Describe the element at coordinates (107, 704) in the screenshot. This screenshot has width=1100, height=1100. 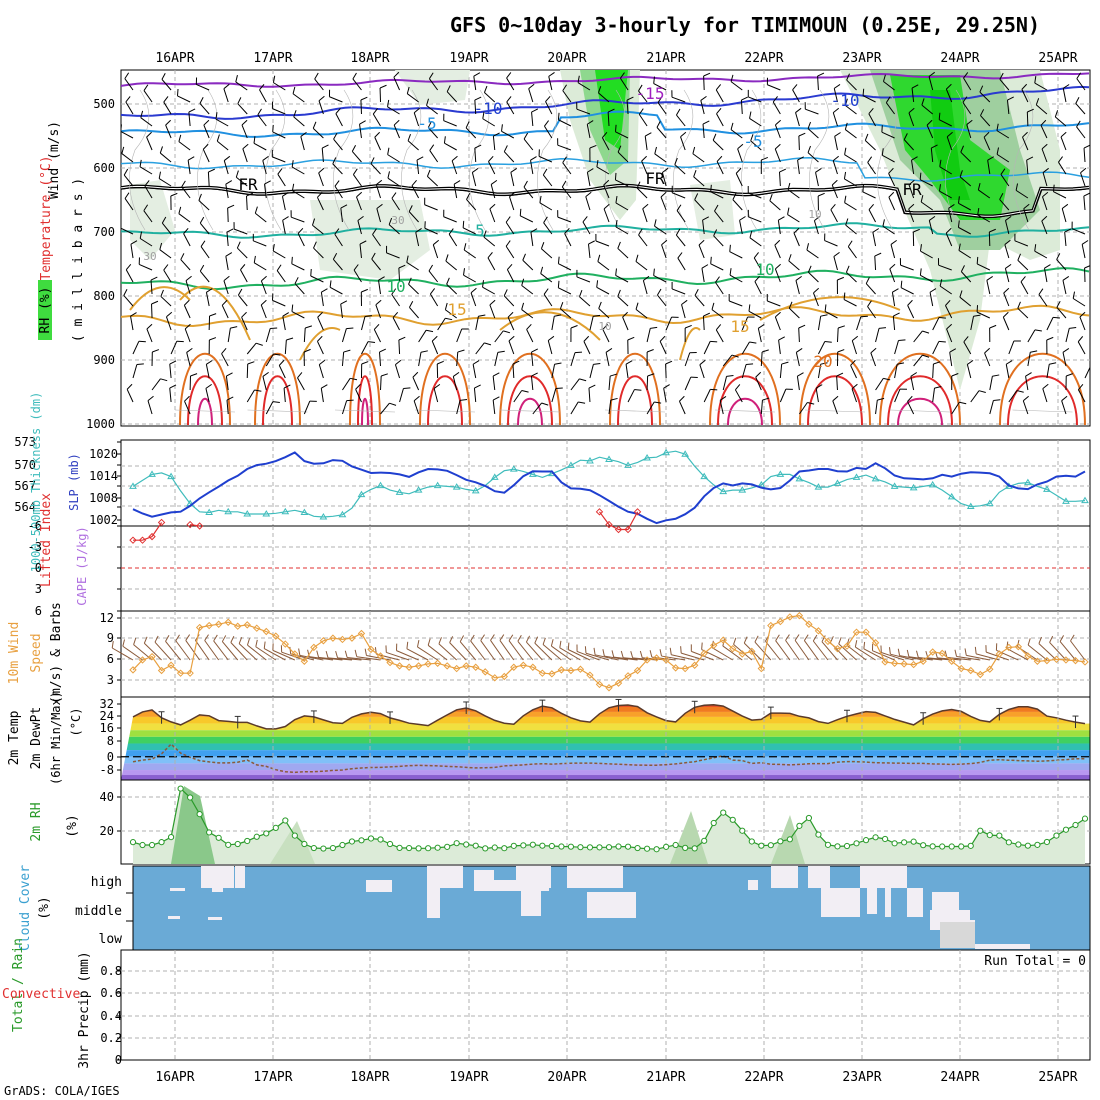
I see `tick-label: 32` at that location.